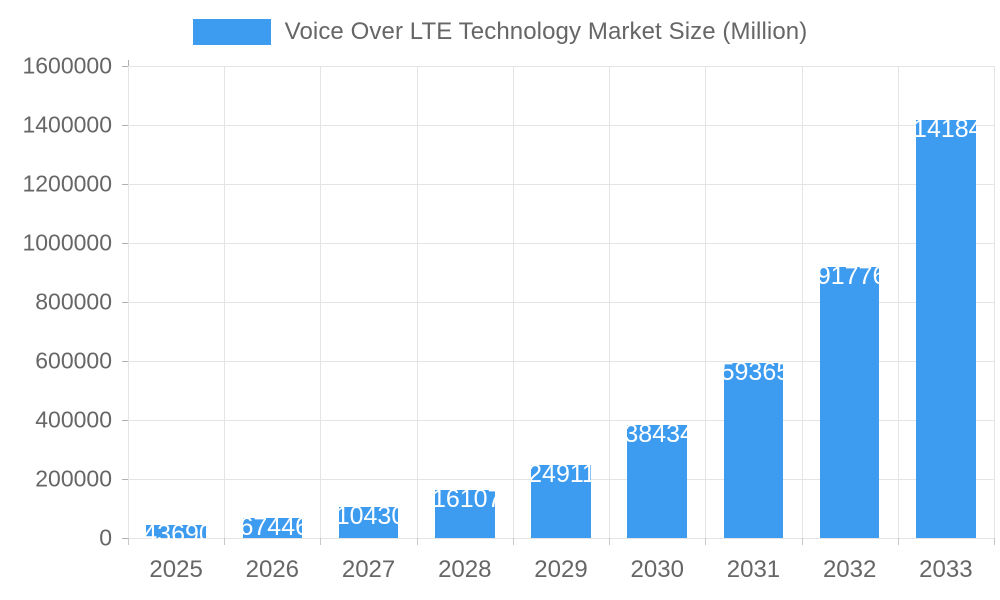 The width and height of the screenshot is (1000, 600). What do you see at coordinates (561, 569) in the screenshot?
I see `x-axis-tick-label: 2029` at bounding box center [561, 569].